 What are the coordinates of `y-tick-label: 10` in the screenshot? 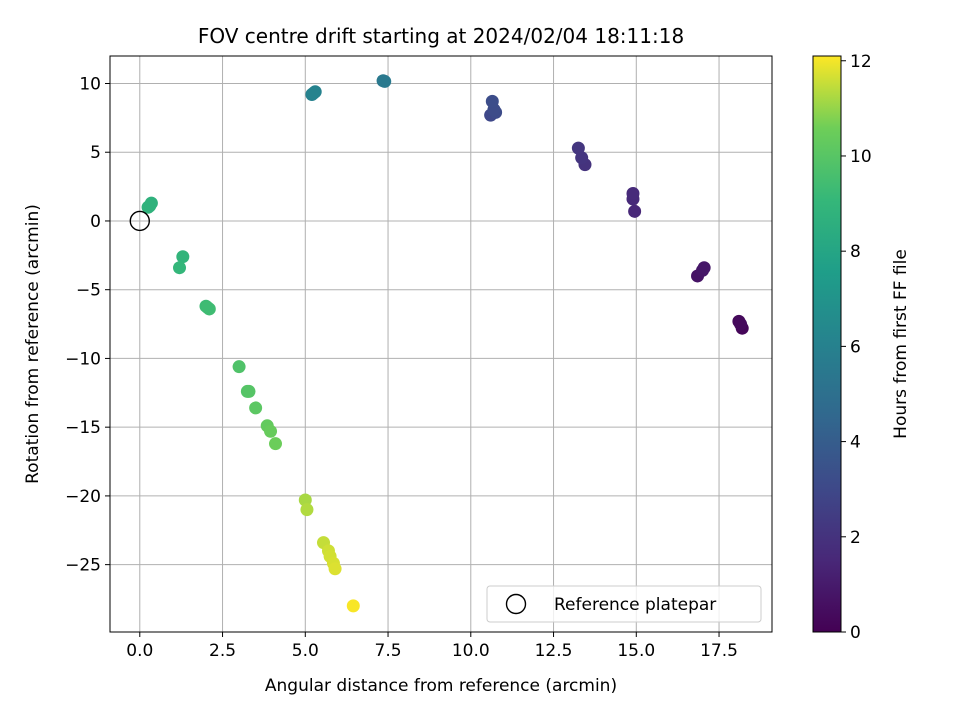 It's located at (90, 84).